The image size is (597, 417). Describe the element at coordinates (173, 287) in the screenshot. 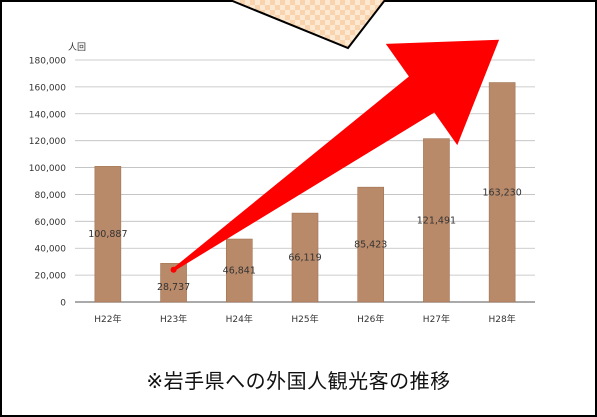

I see `data-label: 28,737` at that location.